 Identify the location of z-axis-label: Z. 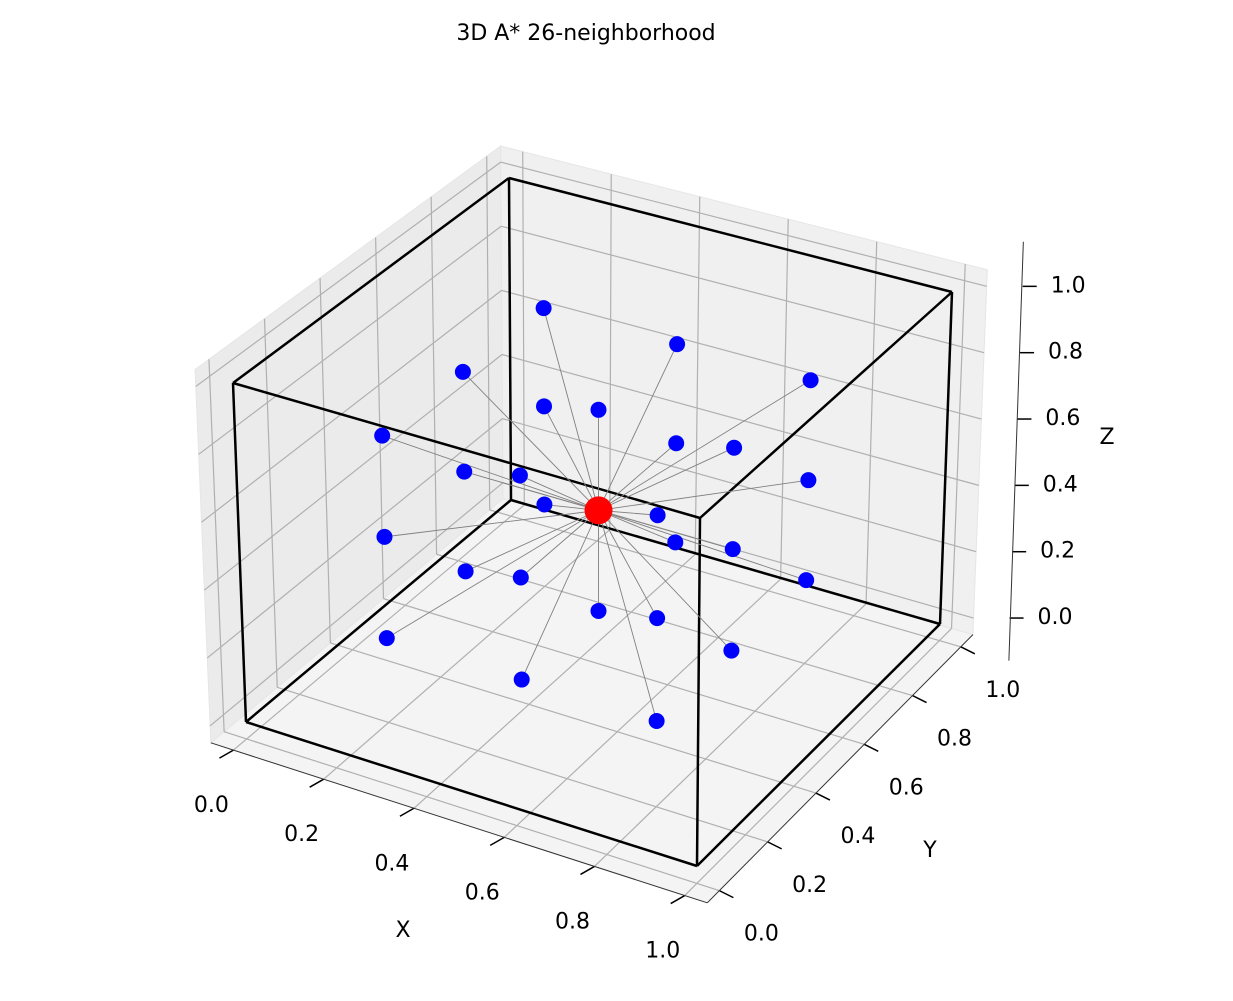
(1106, 437).